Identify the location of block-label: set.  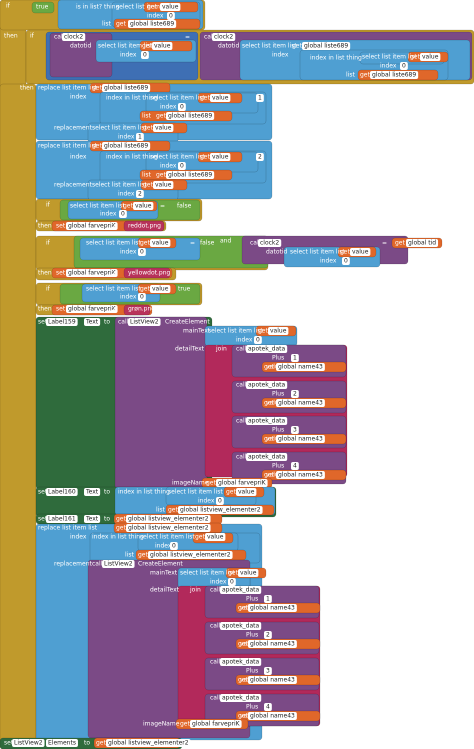
(43, 492).